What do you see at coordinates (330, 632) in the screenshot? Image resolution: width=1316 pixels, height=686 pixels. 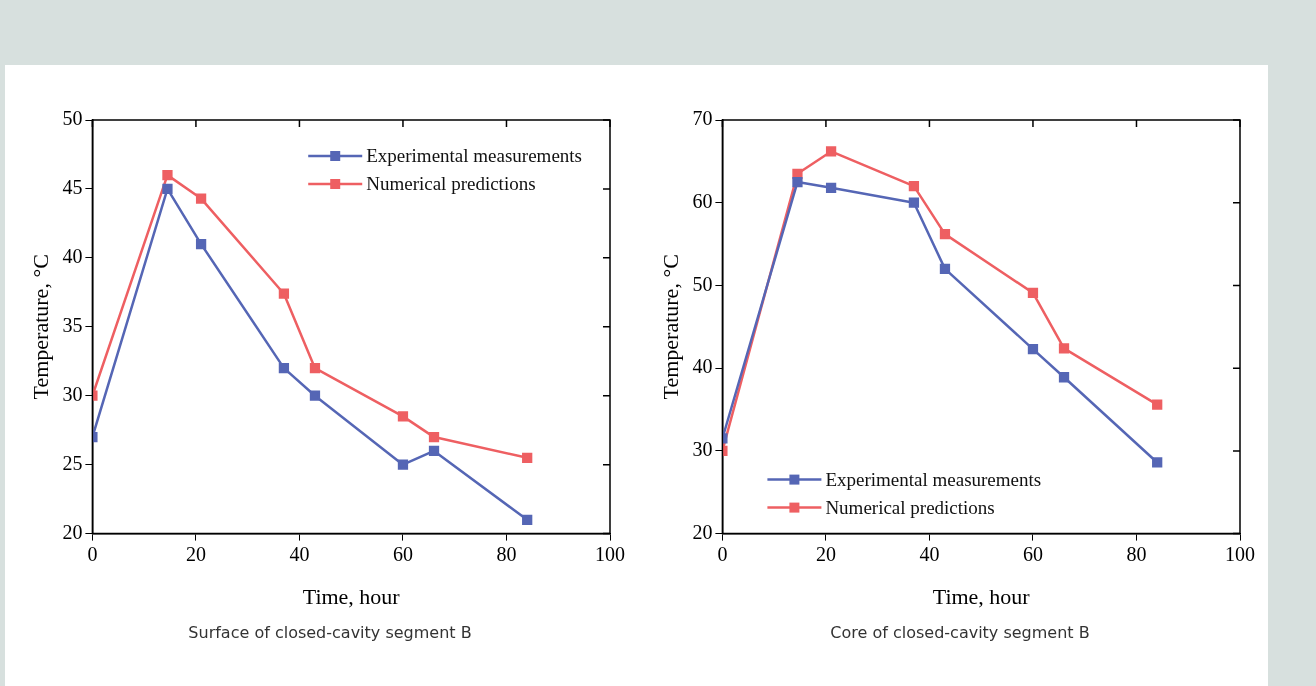 I see `text: Surface of closed-cavity segment B` at bounding box center [330, 632].